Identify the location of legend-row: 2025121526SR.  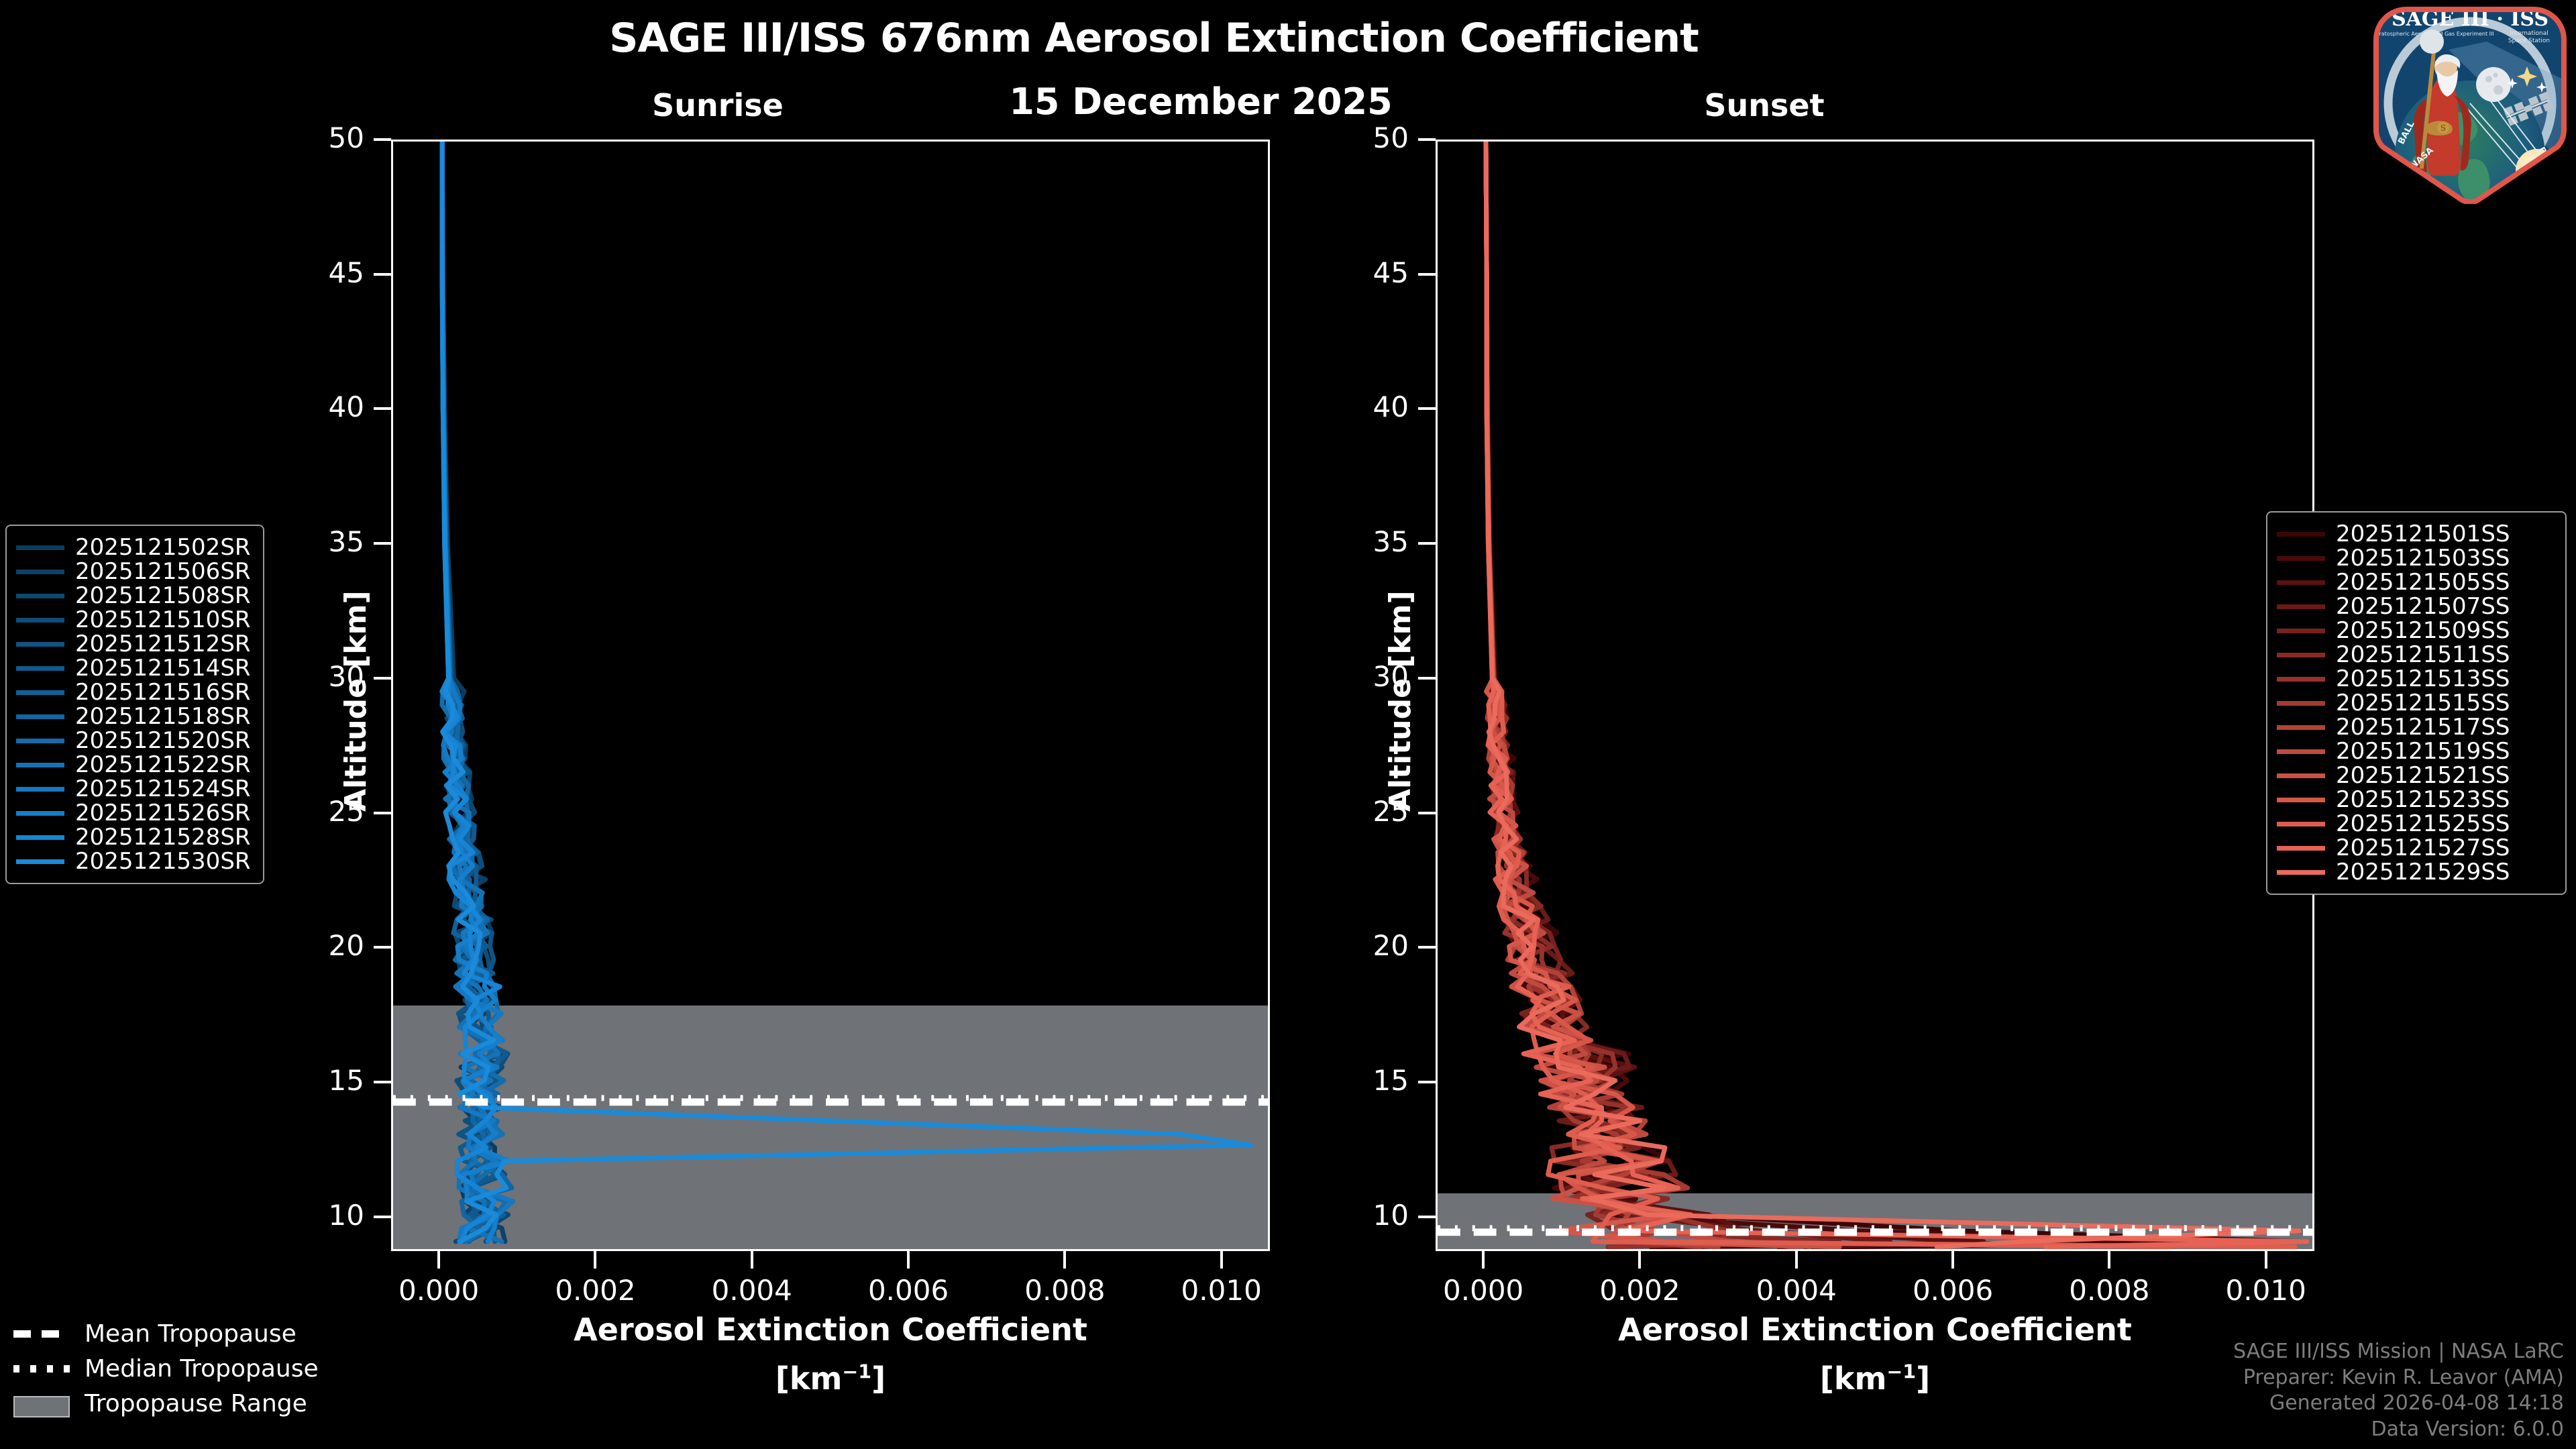
(133, 813).